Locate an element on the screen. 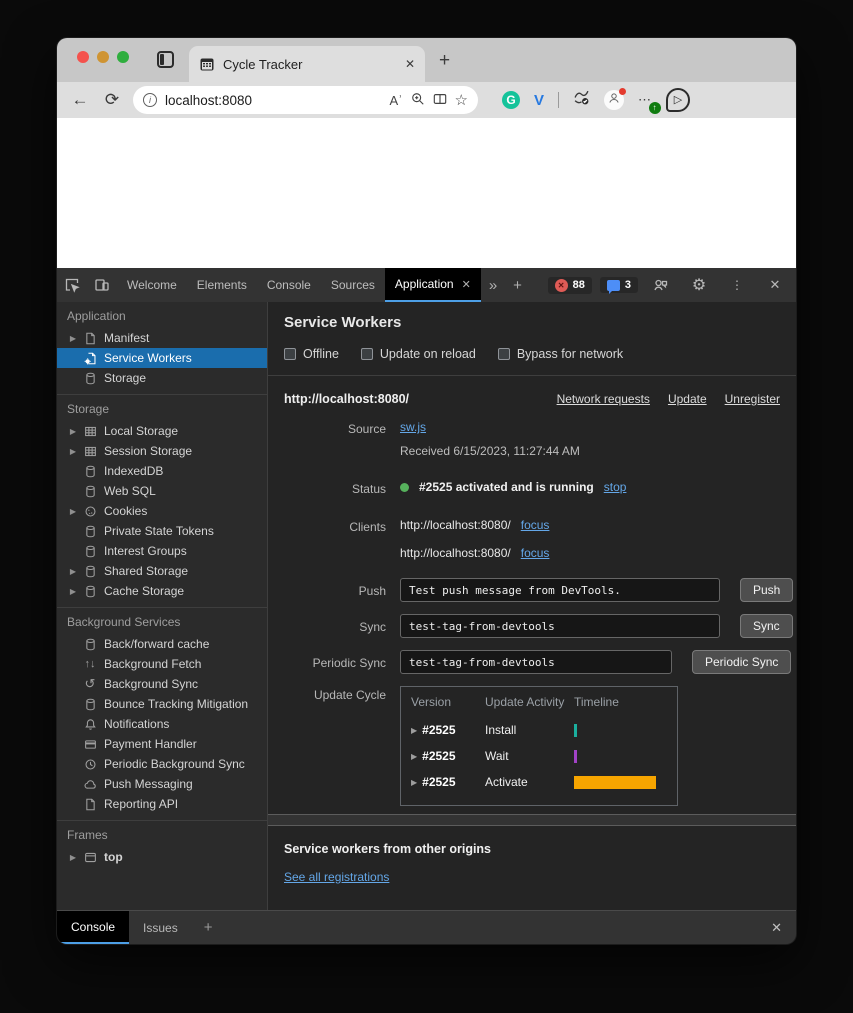 This screenshot has height=1013, width=853. browser-essentials-icon is located at coordinates (581, 100).